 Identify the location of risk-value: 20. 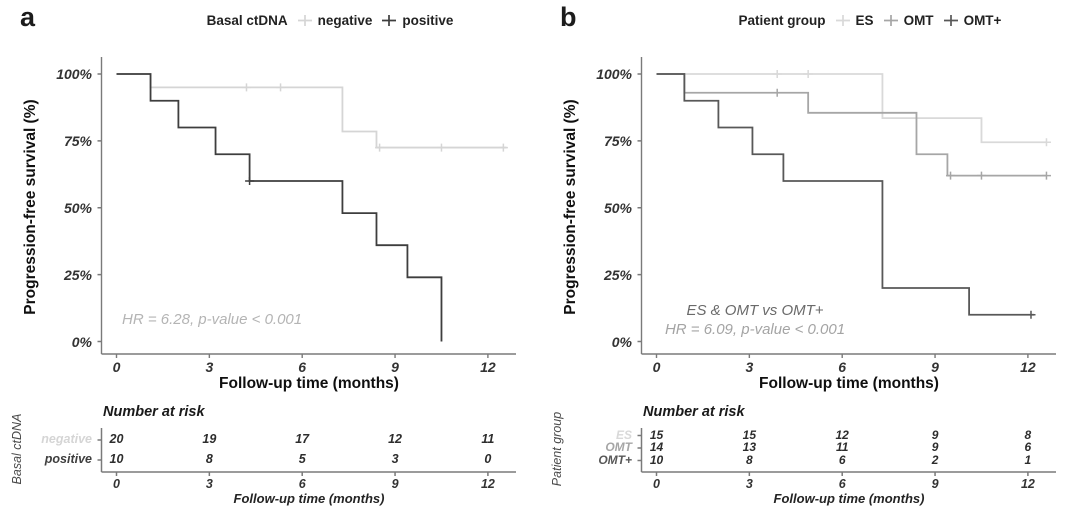
(116, 439).